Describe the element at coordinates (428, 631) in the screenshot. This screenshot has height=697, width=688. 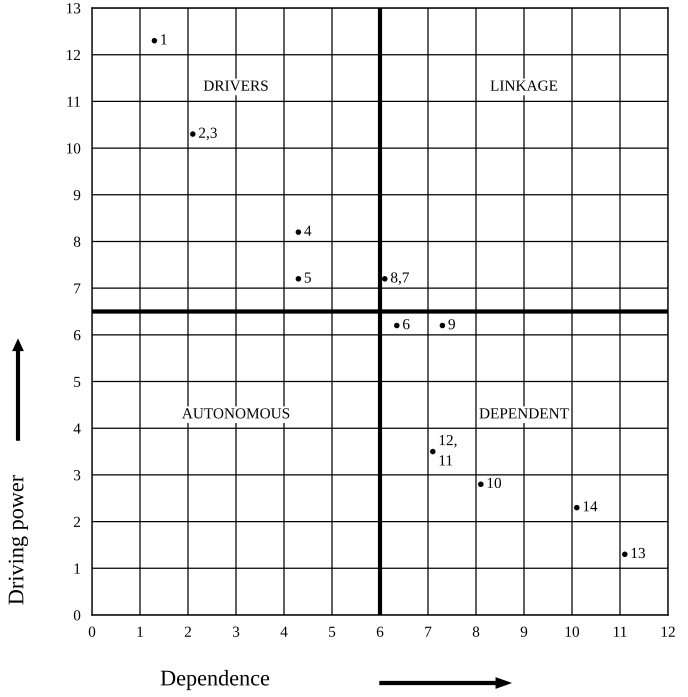
I see `x-tick-label: 7` at that location.